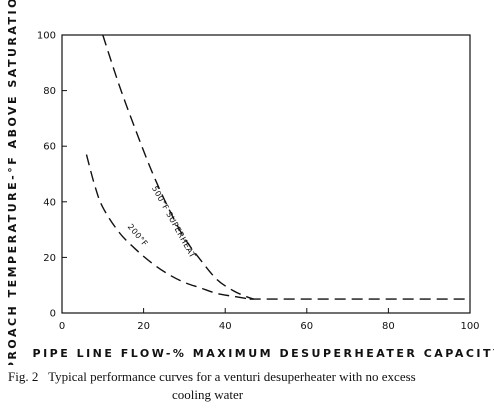 Image resolution: width=494 pixels, height=411 pixels. What do you see at coordinates (469, 326) in the screenshot?
I see `x-tick-label: 100` at bounding box center [469, 326].